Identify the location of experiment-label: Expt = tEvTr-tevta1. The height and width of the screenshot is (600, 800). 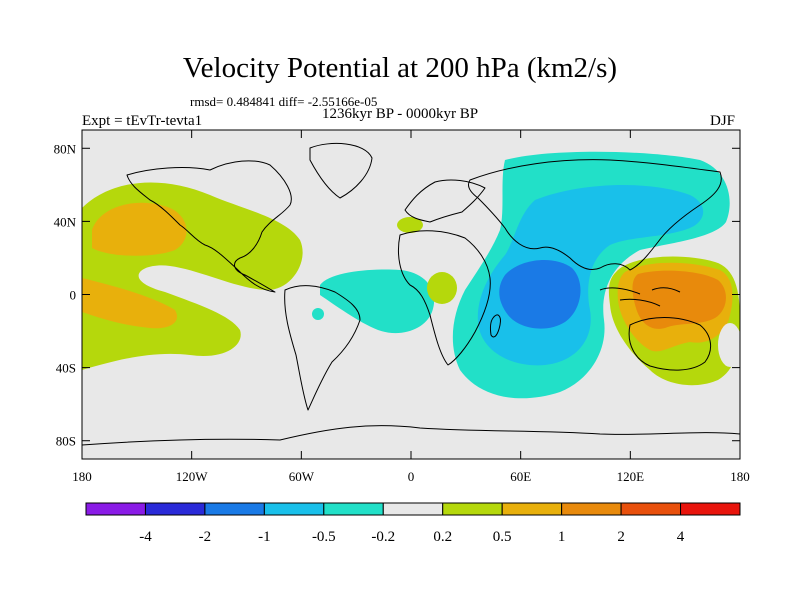
(142, 121).